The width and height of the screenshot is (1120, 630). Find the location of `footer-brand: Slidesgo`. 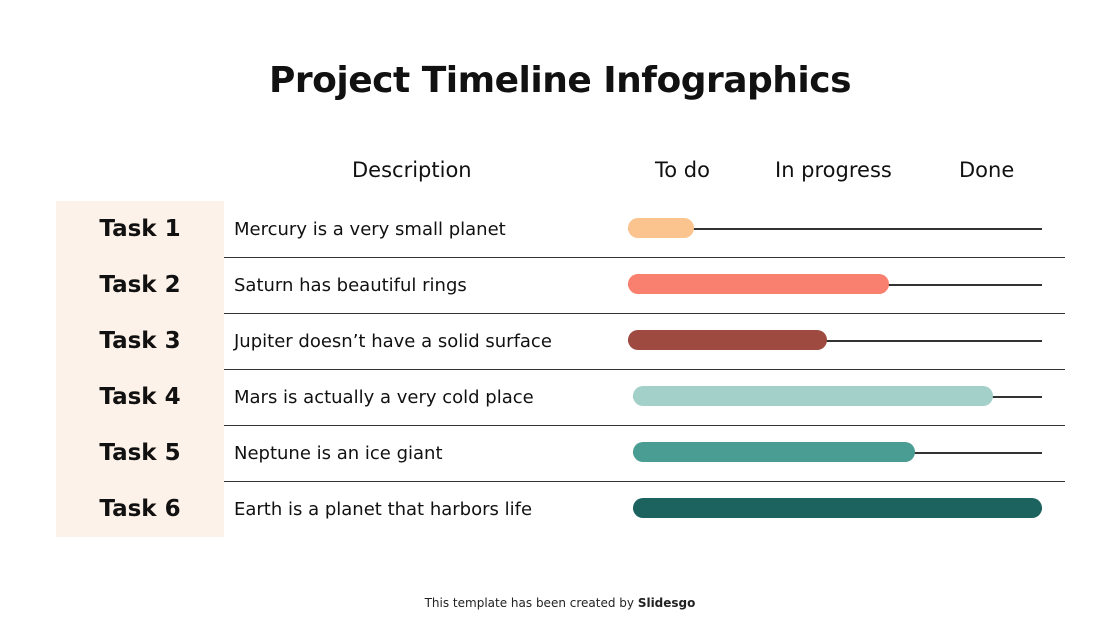

footer-brand: Slidesgo is located at coordinates (666, 603).